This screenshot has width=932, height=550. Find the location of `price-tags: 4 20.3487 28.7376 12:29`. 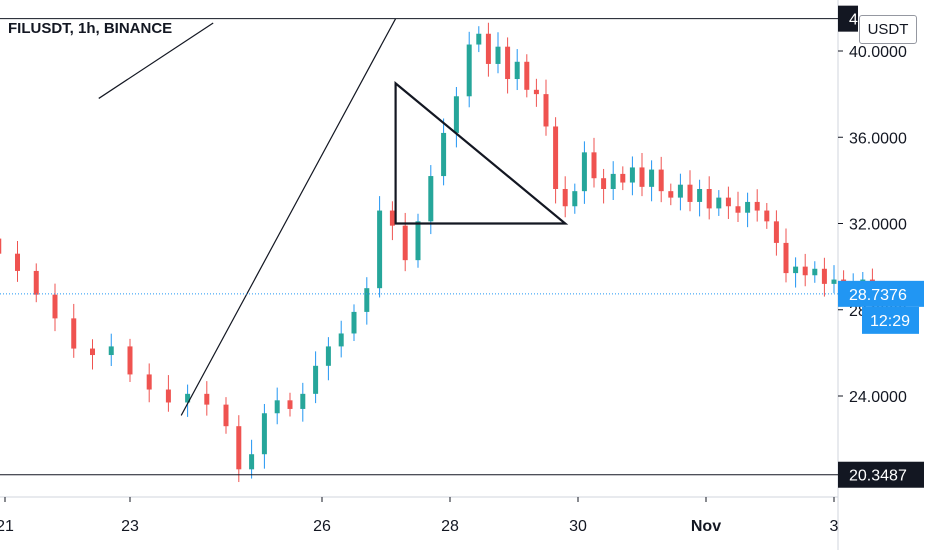

price-tags: 4 20.3487 28.7376 12:29 is located at coordinates (881, 246).